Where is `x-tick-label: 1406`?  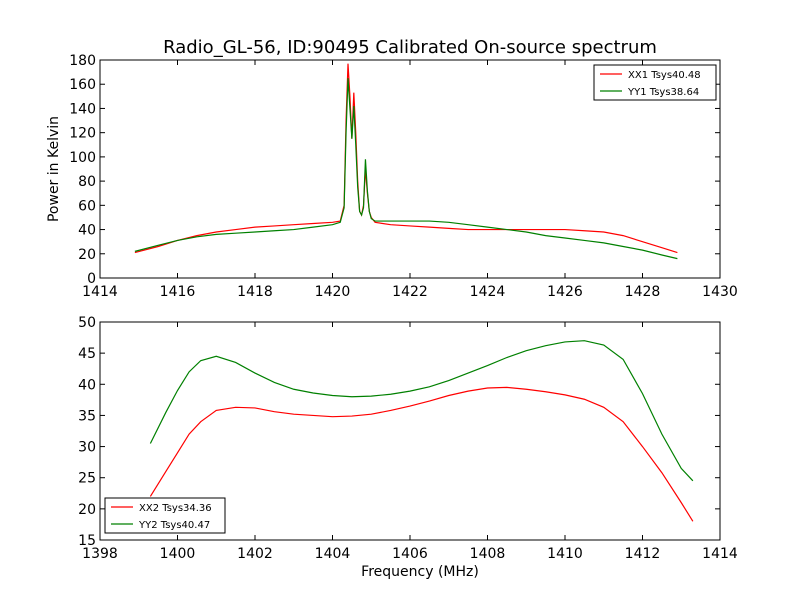
x-tick-label: 1406 is located at coordinates (410, 554).